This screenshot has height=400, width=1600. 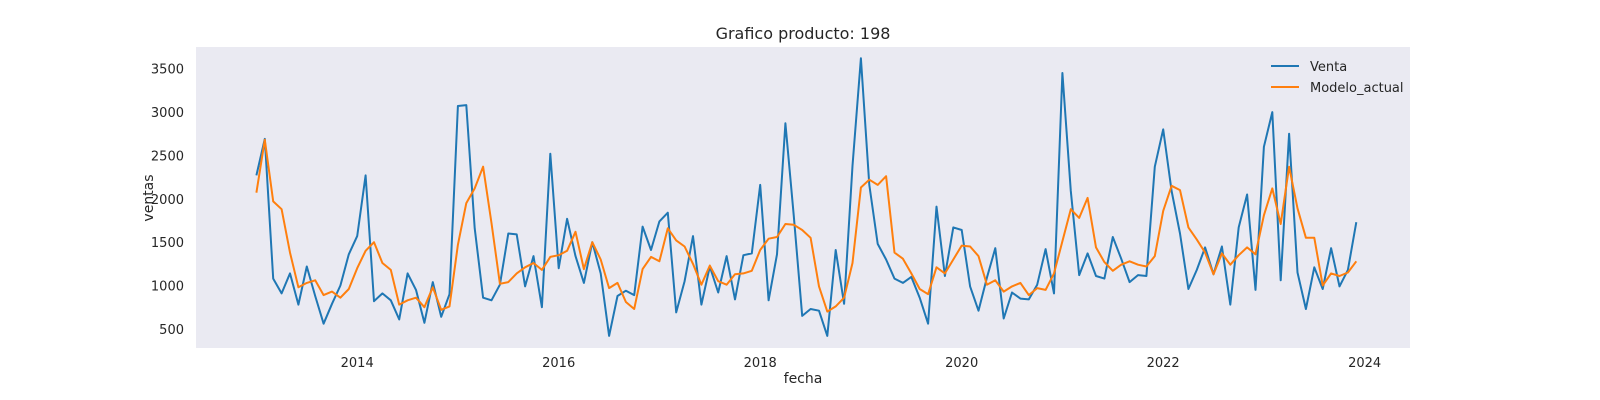 I want to click on legend-label: Modelo_actual, so click(x=1357, y=88).